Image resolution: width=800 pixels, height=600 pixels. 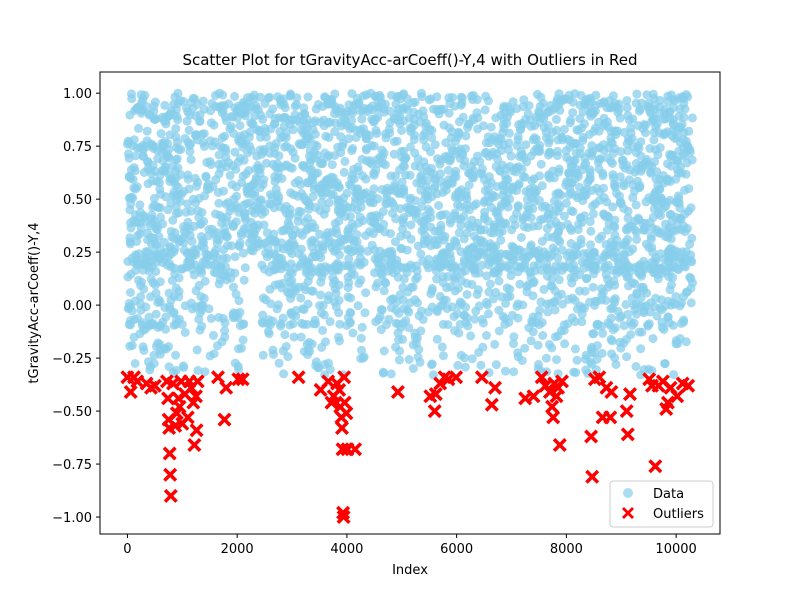 I want to click on x-tick-label: 0, so click(x=127, y=549).